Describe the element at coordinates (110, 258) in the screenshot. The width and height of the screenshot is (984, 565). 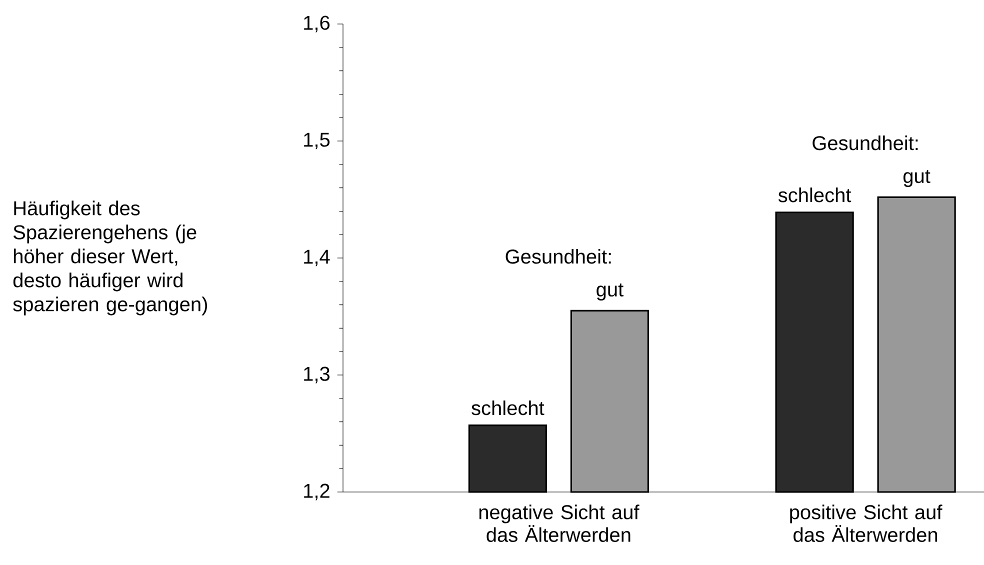
I see `y-axis-title: Häufigkeit des Spazierengehens (je höher dieser Wert, desto häufiger wird spazieren ge-gangen)` at that location.